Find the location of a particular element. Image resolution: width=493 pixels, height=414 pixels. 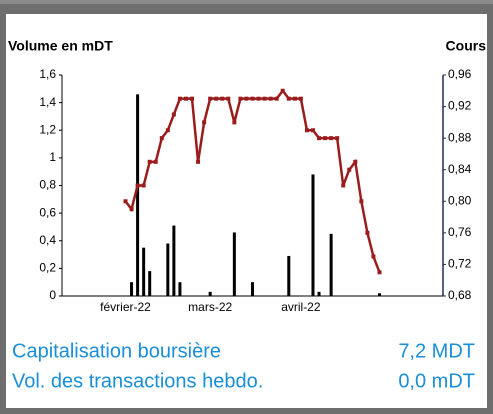

x-tick-label: février-22 is located at coordinates (125, 307).